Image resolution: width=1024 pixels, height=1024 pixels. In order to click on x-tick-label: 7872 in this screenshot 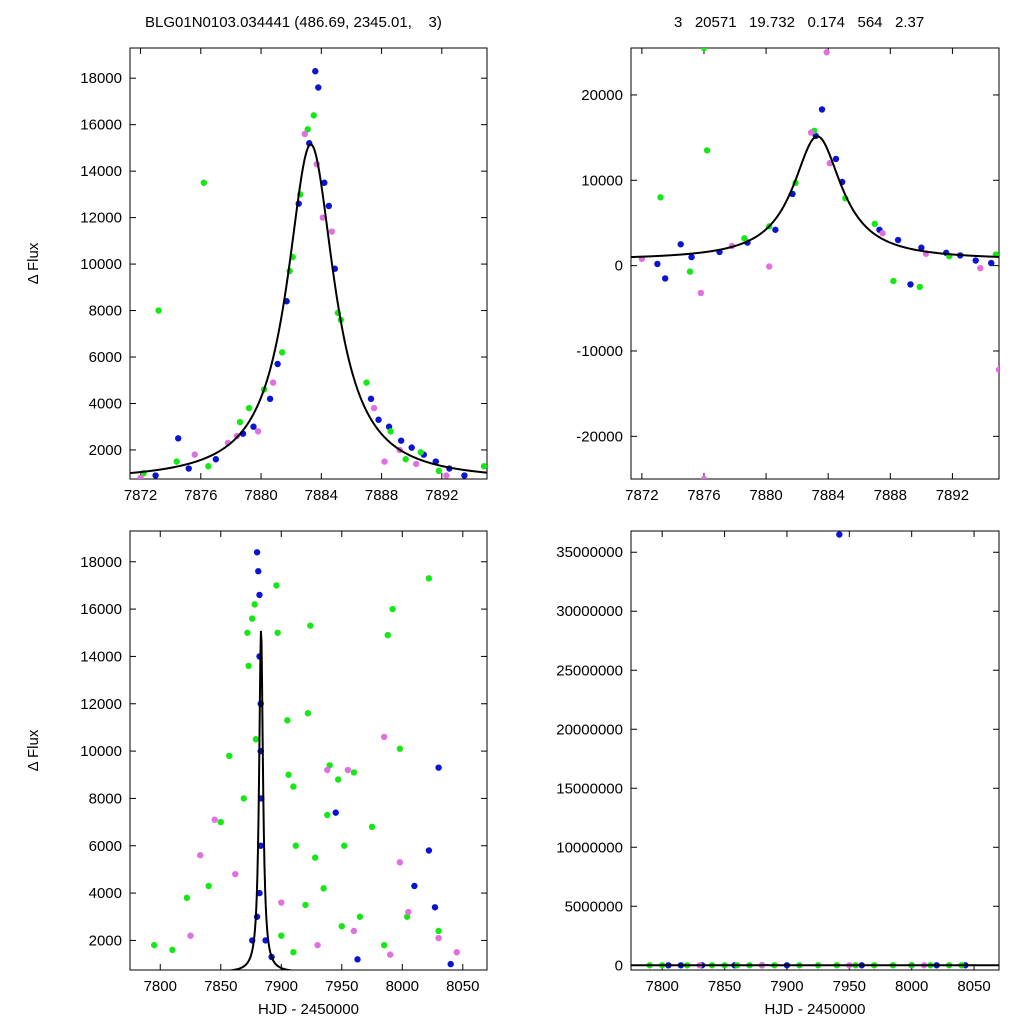, I will do `click(641, 495)`.